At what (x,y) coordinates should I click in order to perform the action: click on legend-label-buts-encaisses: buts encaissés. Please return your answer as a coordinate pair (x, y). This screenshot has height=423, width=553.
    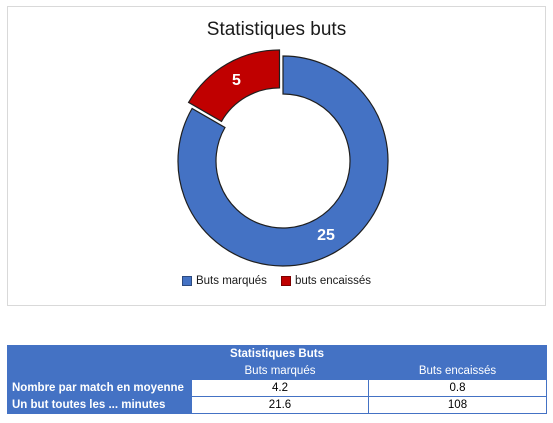
    Looking at the image, I should click on (333, 281).